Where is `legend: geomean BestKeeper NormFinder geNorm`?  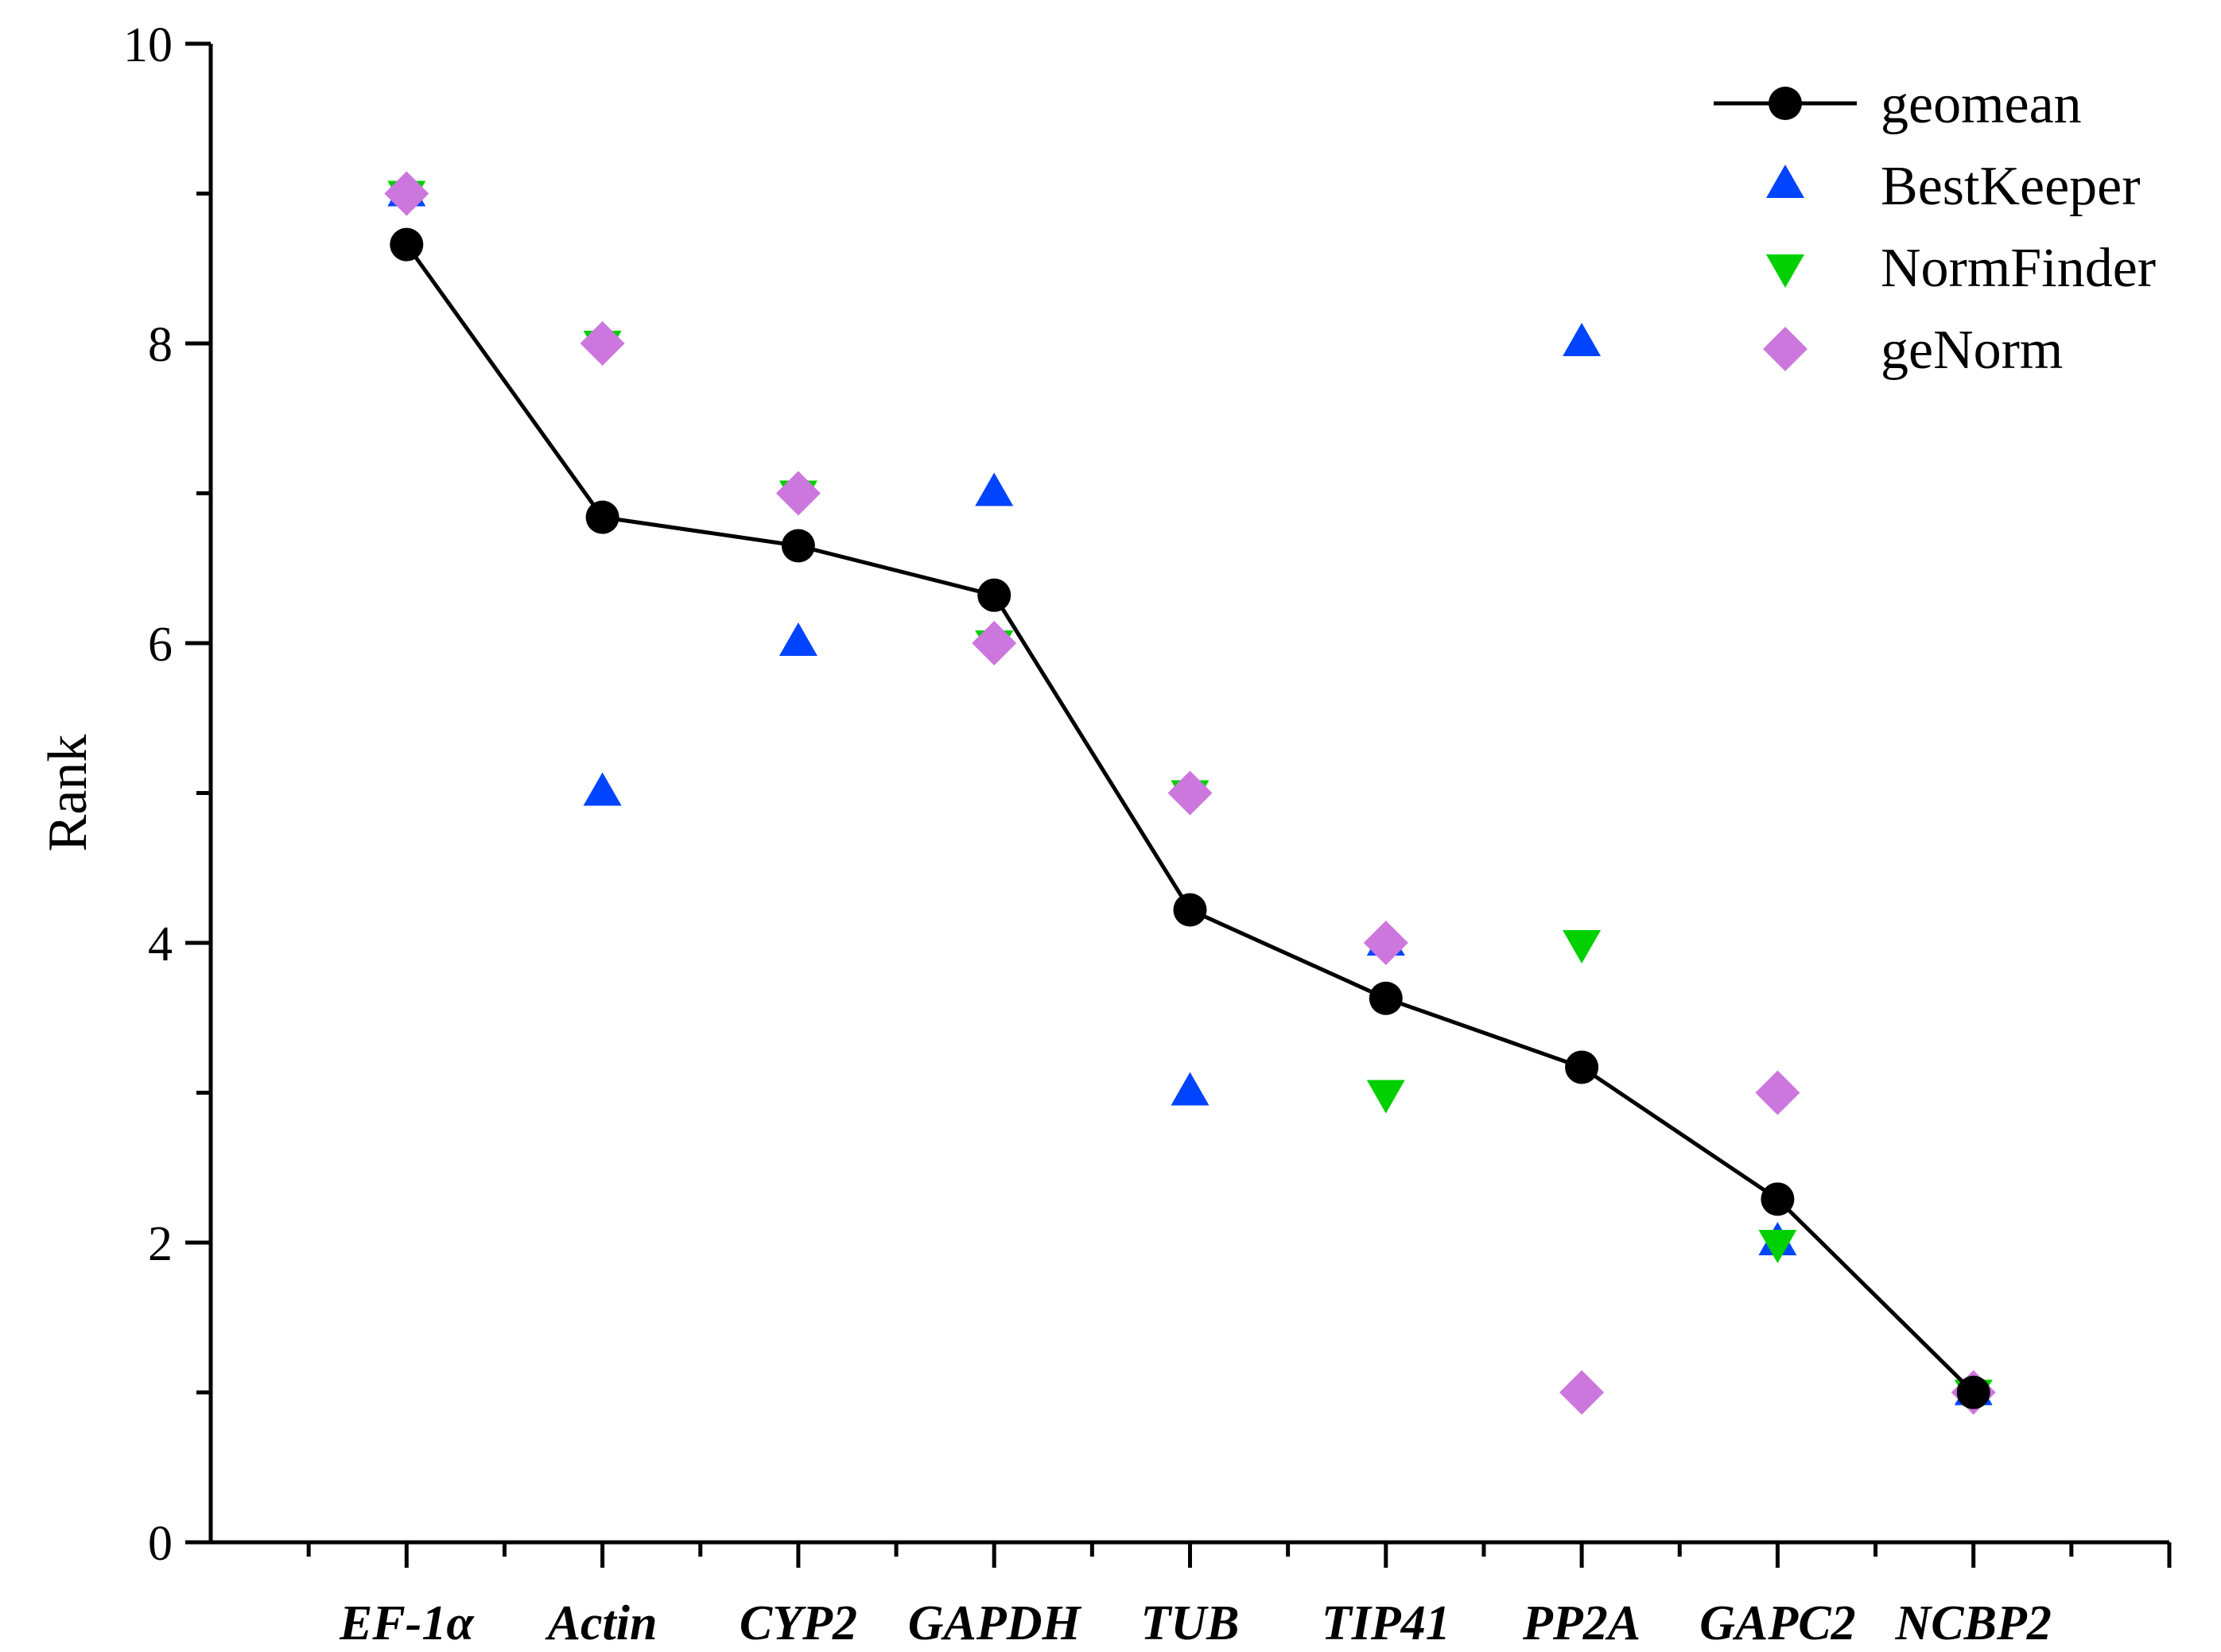
legend: geomean BestKeeper NormFinder geNorm is located at coordinates (1935, 227).